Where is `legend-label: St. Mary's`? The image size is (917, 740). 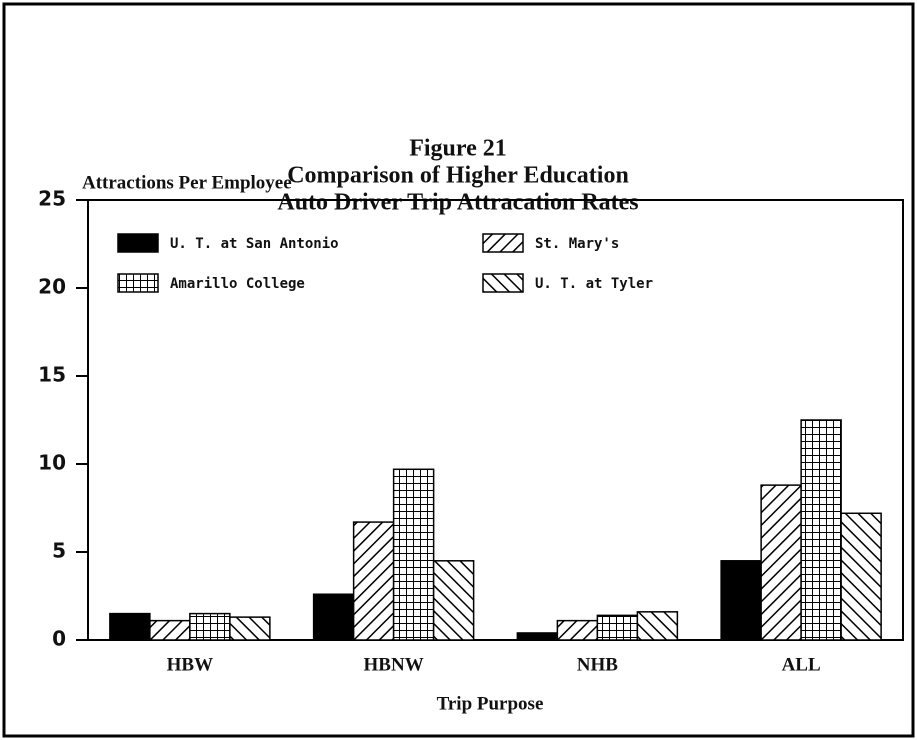 legend-label: St. Mary's is located at coordinates (577, 244).